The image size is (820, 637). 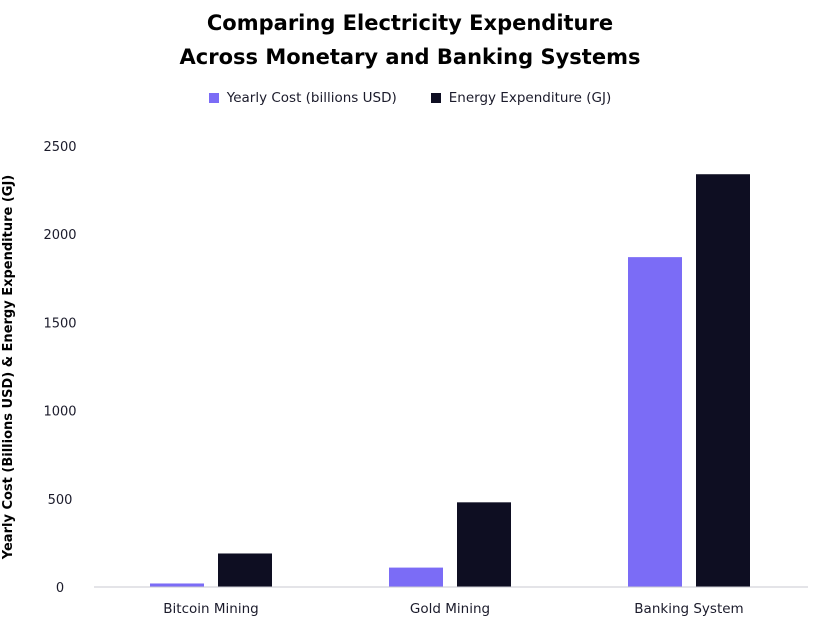 What do you see at coordinates (688, 609) in the screenshot?
I see `x-category-label: Banking System` at bounding box center [688, 609].